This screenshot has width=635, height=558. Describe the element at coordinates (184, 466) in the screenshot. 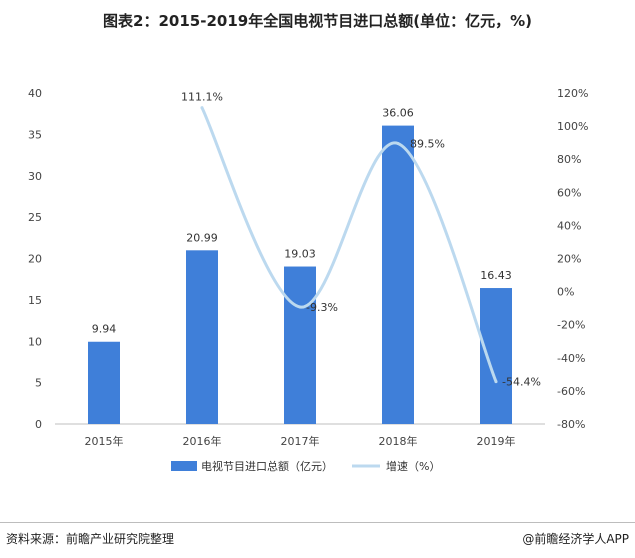

I see `legend-bar-swatch` at that location.